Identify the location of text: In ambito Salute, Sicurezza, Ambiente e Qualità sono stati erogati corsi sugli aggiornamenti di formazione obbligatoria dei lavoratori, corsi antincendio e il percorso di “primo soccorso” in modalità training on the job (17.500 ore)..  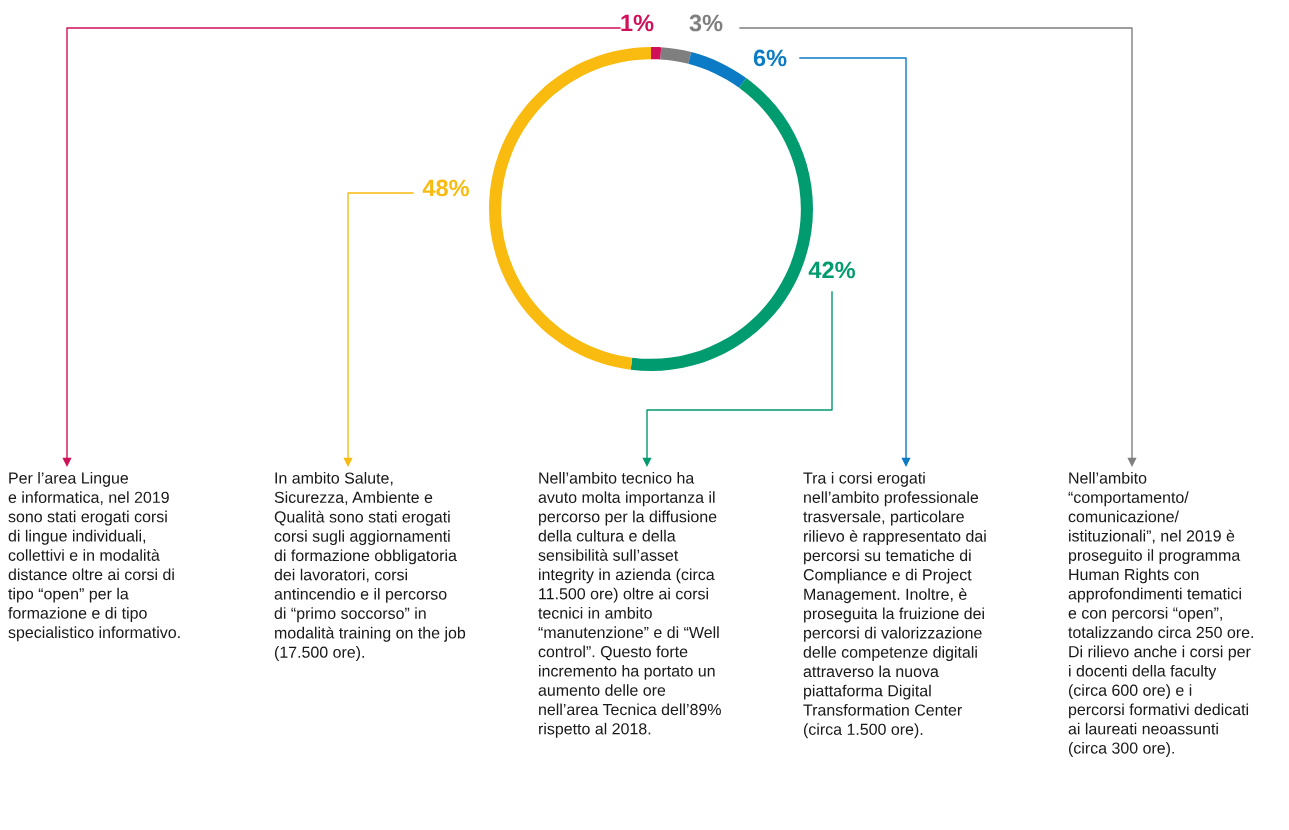
(370, 566).